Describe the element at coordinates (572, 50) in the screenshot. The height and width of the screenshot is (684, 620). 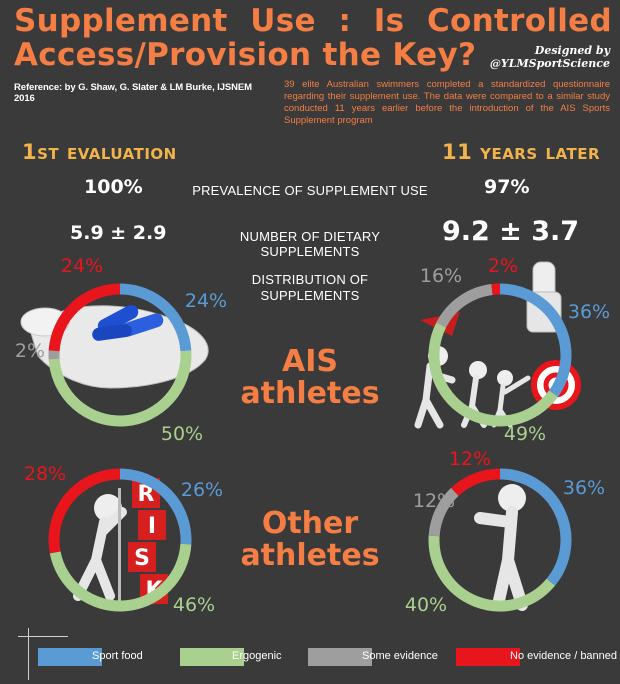
I see `credit-line-1: Designed by` at that location.